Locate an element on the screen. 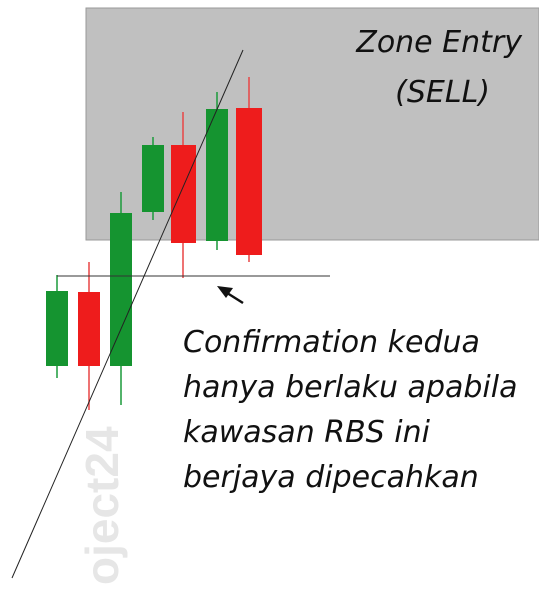  annotation-line: Confirmation kedua is located at coordinates (331, 342).